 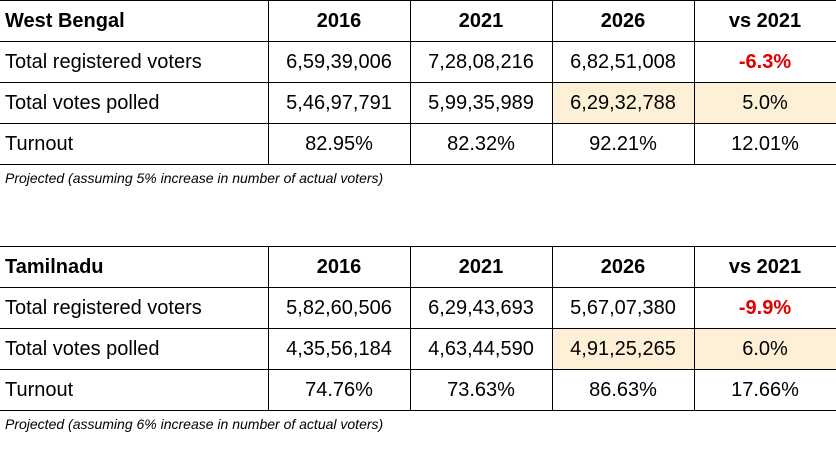 I want to click on cell-2026: 6,82,51,008, so click(x=622, y=62).